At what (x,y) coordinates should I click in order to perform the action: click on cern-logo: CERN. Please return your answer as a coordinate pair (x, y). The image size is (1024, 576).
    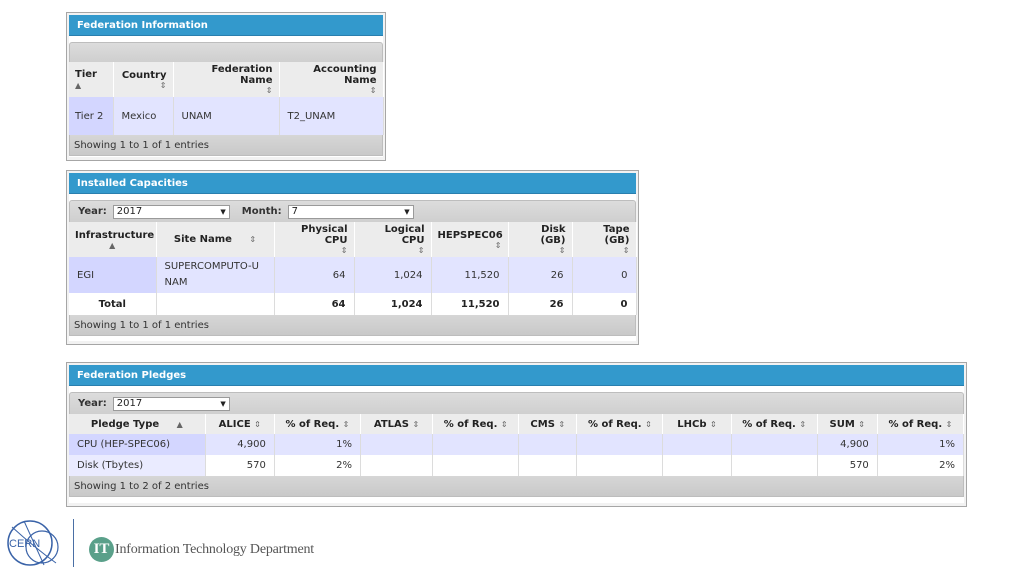
    Looking at the image, I should click on (32, 544).